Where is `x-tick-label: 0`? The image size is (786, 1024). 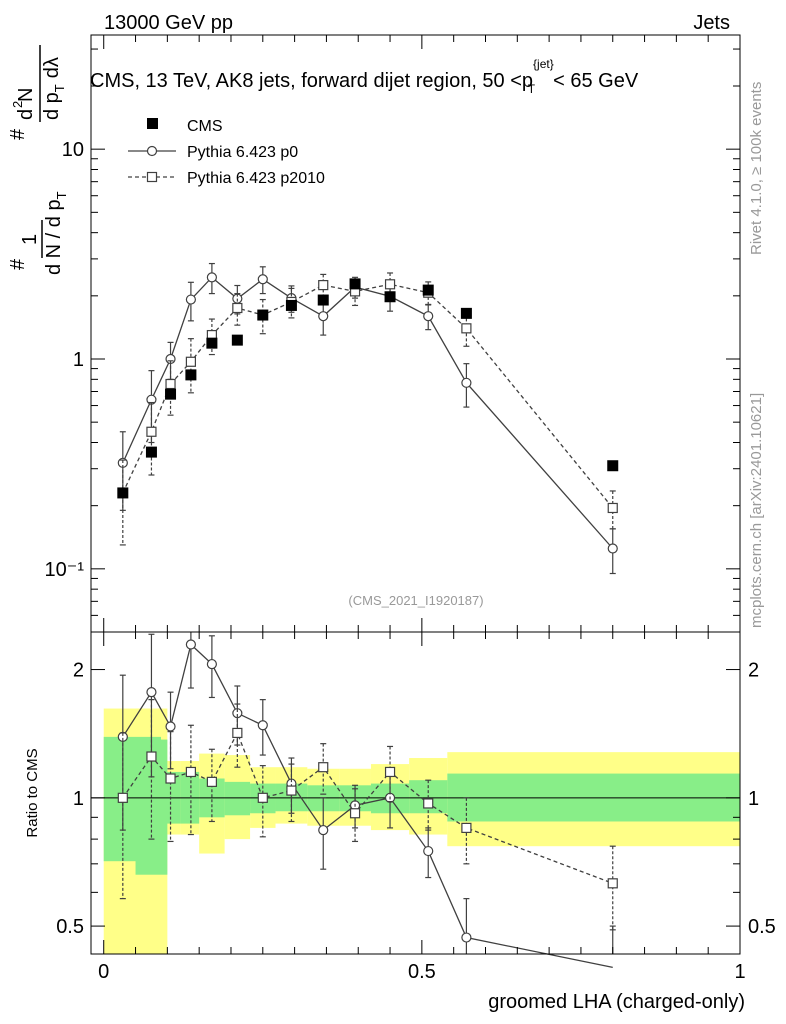 x-tick-label: 0 is located at coordinates (103, 972).